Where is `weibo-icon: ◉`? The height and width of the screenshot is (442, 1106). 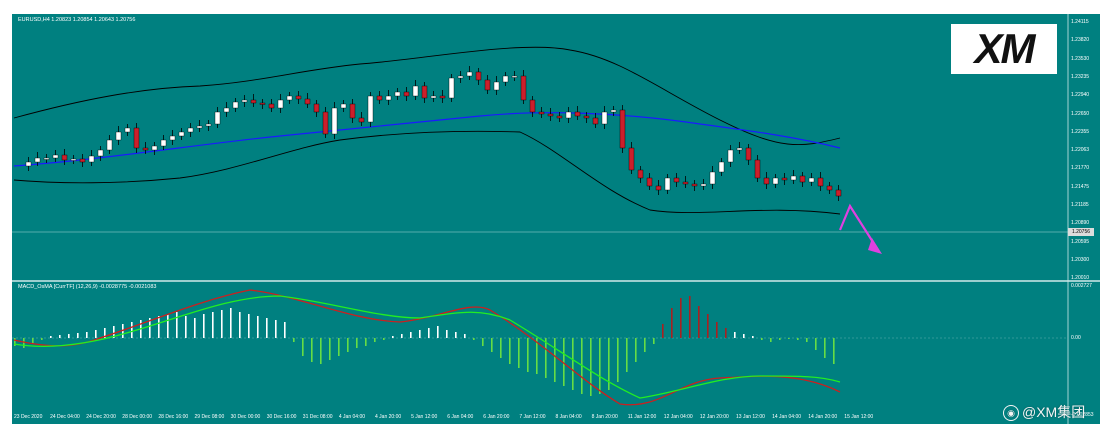
weibo-icon: ◉ is located at coordinates (1011, 413).